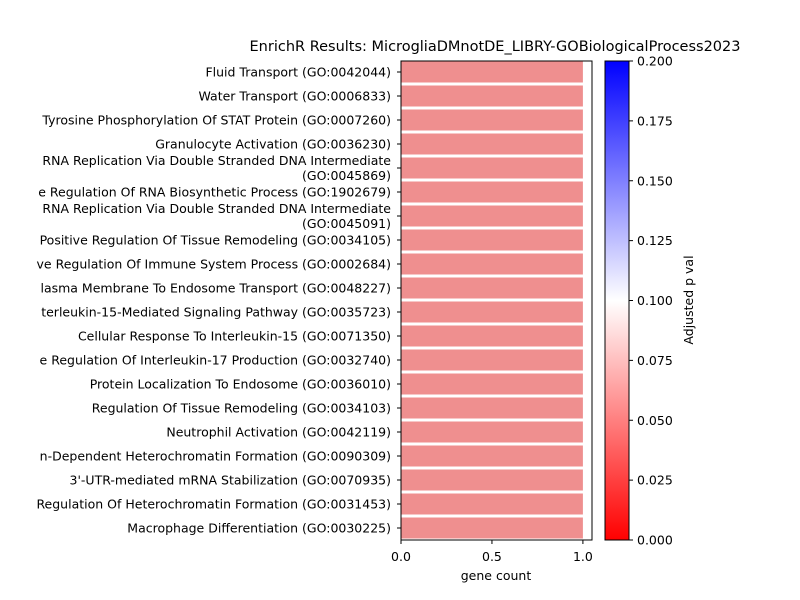 The height and width of the screenshot is (600, 800). I want to click on colorbar-tick-label: 0.150, so click(655, 180).